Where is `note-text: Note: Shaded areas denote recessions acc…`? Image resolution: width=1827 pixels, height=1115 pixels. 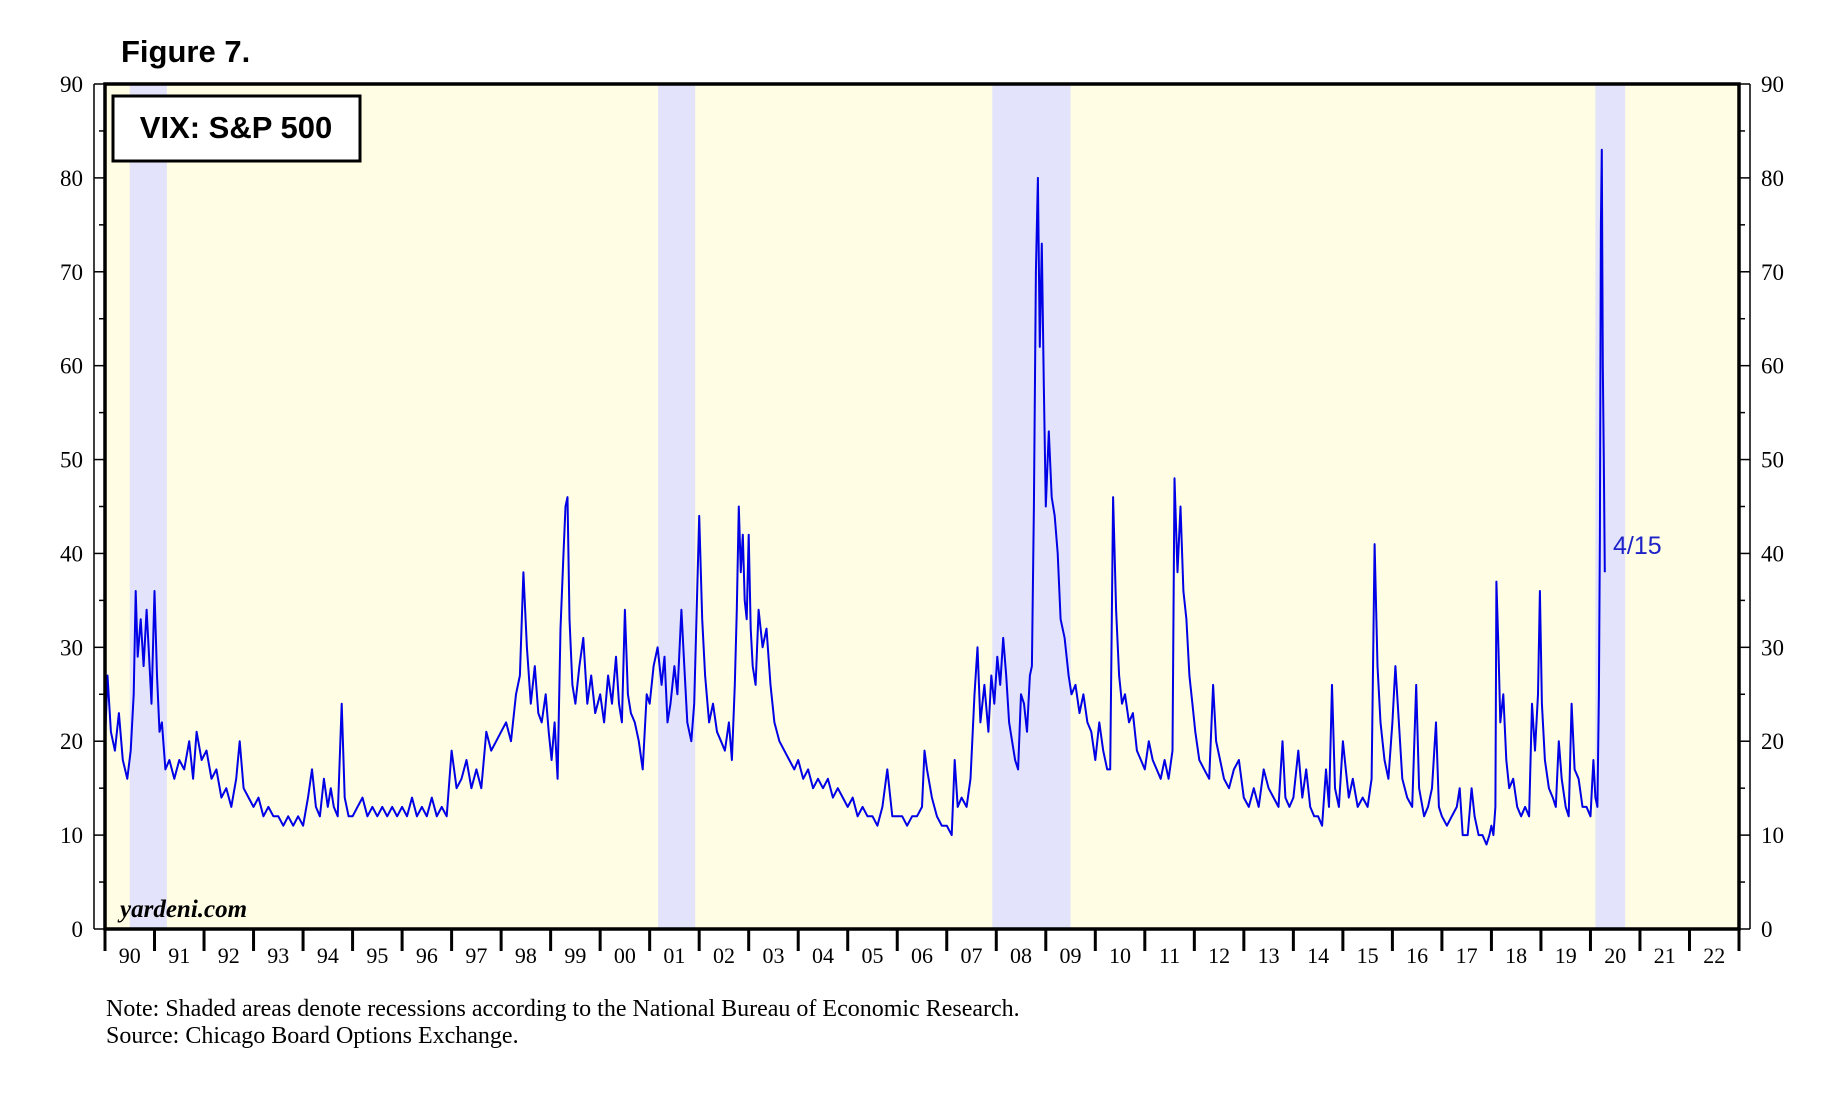
note-text: Note: Shaded areas denote recessions acc… is located at coordinates (563, 1009).